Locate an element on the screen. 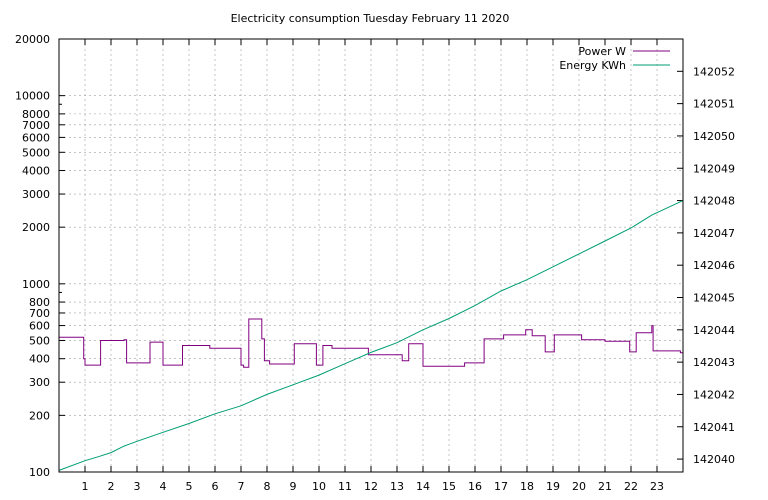 Image resolution: width=768 pixels, height=500 pixels. x-tick-label: 8 is located at coordinates (267, 486).